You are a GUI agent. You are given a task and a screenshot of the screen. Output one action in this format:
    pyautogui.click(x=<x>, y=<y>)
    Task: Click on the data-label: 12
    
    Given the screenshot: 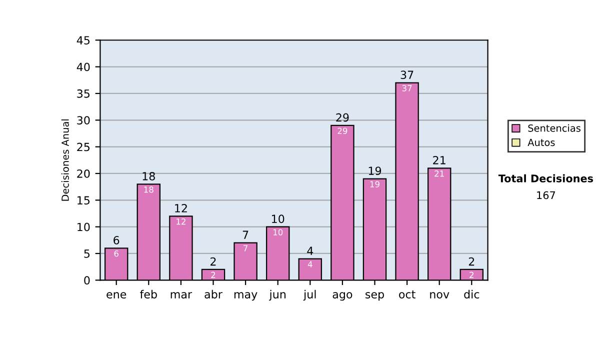 What is the action you would take?
    pyautogui.click(x=181, y=221)
    